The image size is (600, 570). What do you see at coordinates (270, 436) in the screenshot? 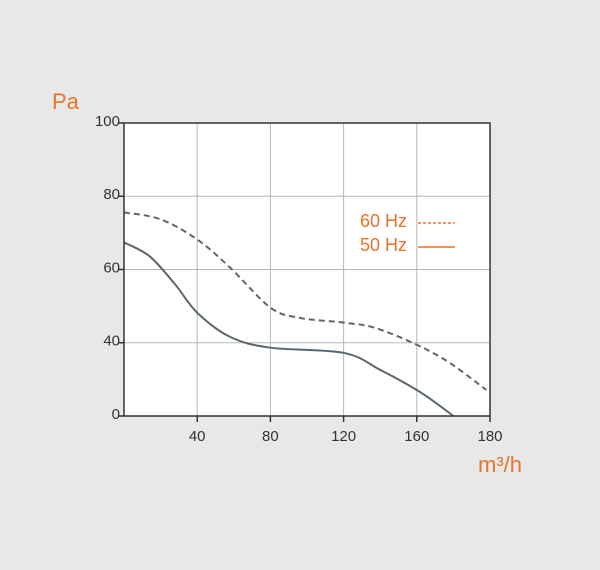
I see `x-tick-label: 80` at bounding box center [270, 436].